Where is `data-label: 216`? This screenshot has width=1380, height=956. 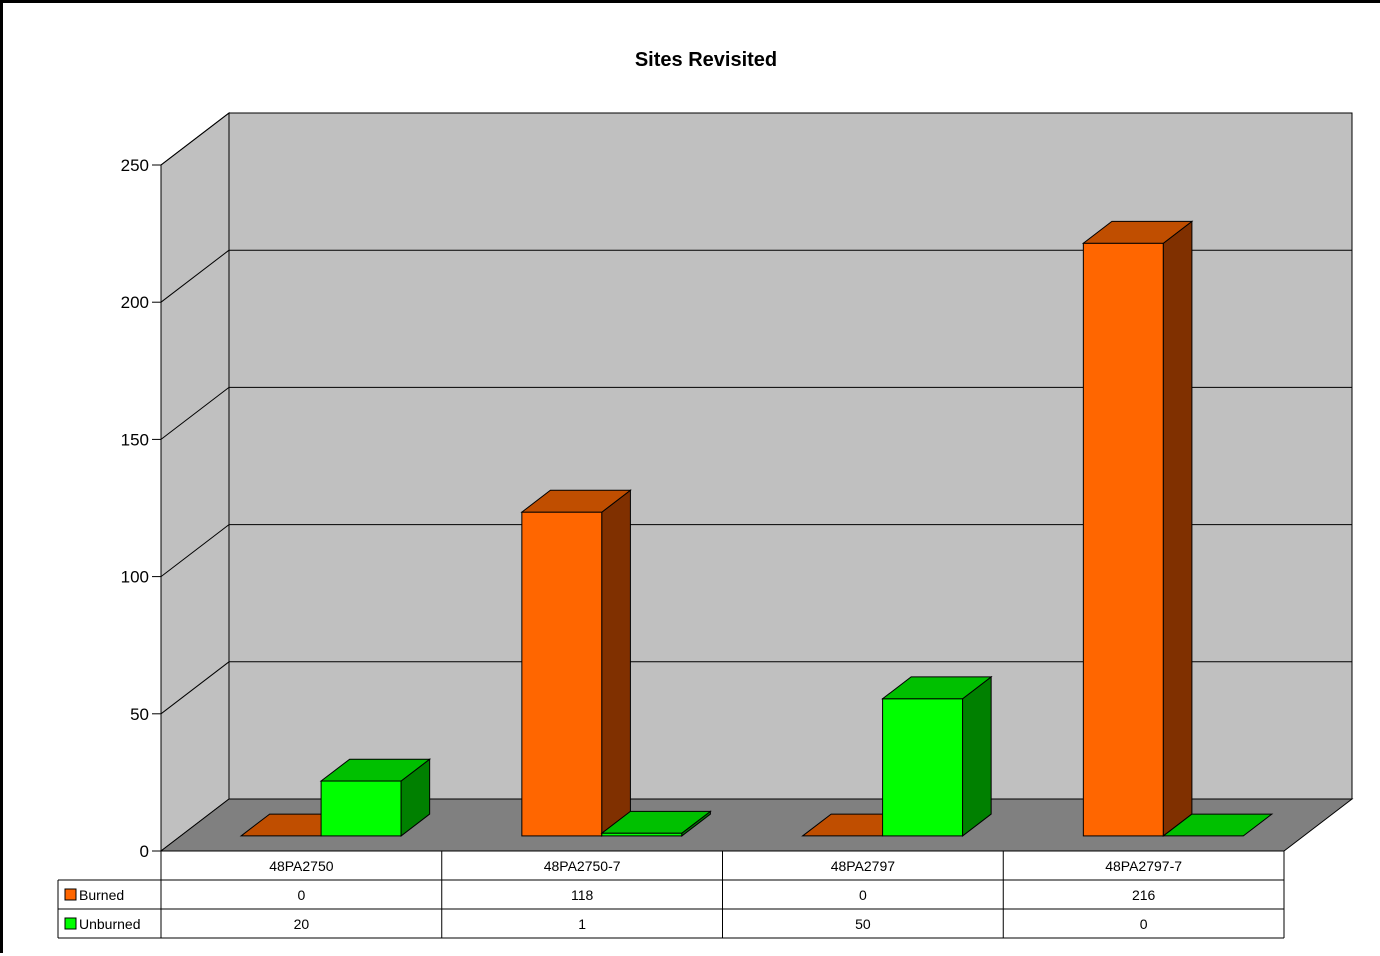
data-label: 216 is located at coordinates (1144, 895).